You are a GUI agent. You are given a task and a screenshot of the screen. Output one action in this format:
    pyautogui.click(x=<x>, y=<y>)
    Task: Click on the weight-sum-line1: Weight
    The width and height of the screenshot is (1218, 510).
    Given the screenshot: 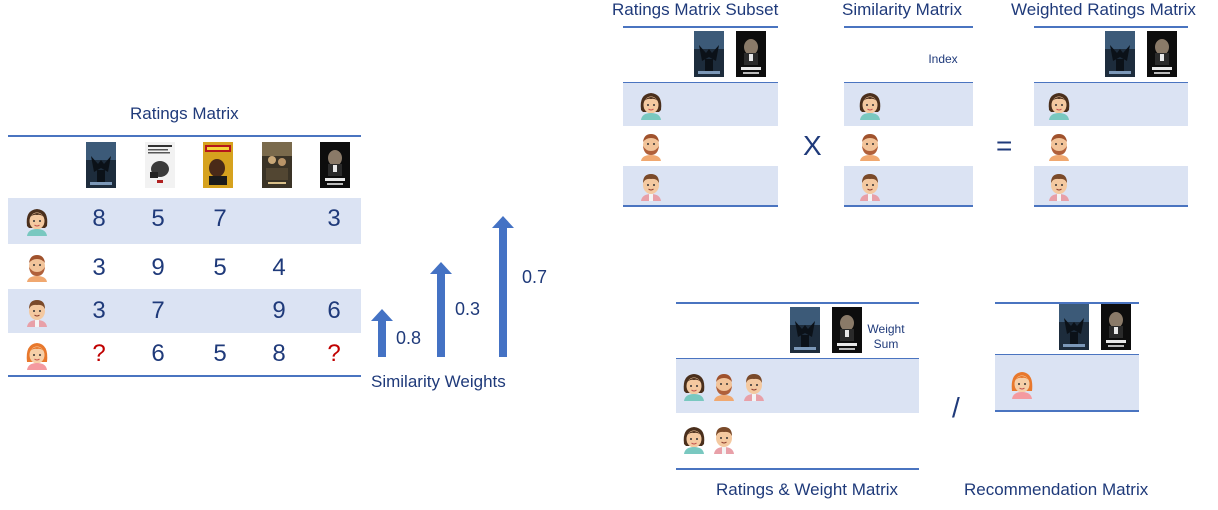 What is the action you would take?
    pyautogui.click(x=886, y=329)
    